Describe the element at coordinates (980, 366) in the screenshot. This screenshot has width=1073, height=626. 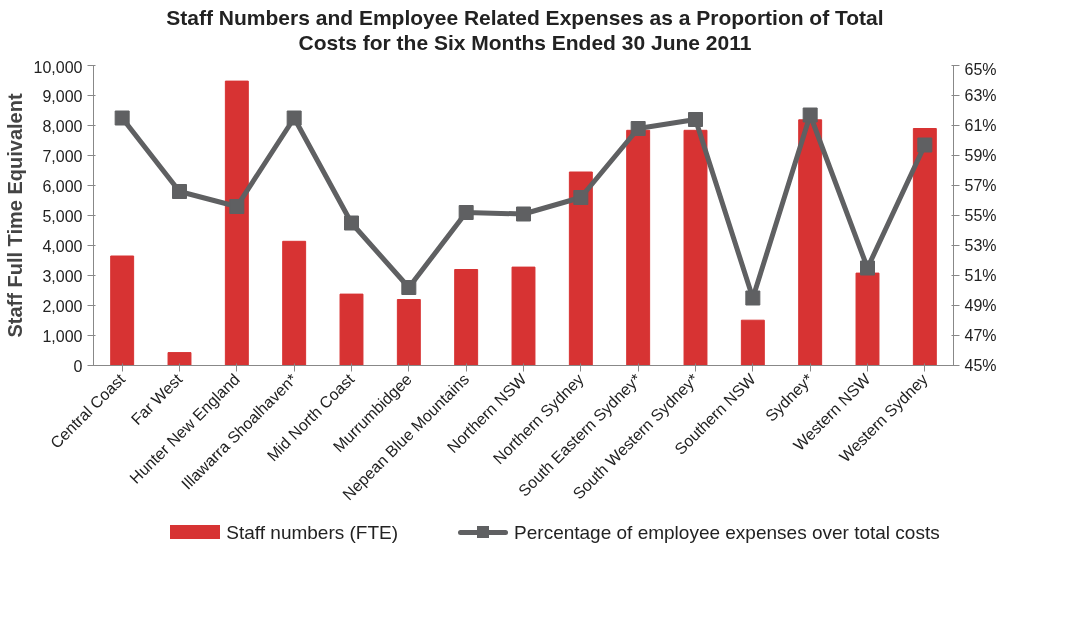
I see `y2-tick-label: 45%` at that location.